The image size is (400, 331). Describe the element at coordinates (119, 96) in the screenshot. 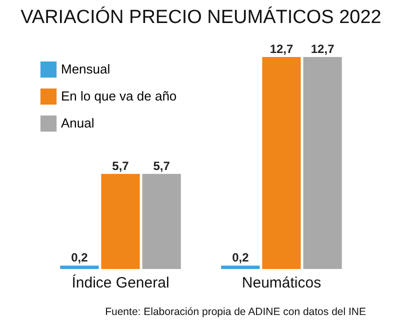

I see `legend-label: En lo que va de año` at that location.